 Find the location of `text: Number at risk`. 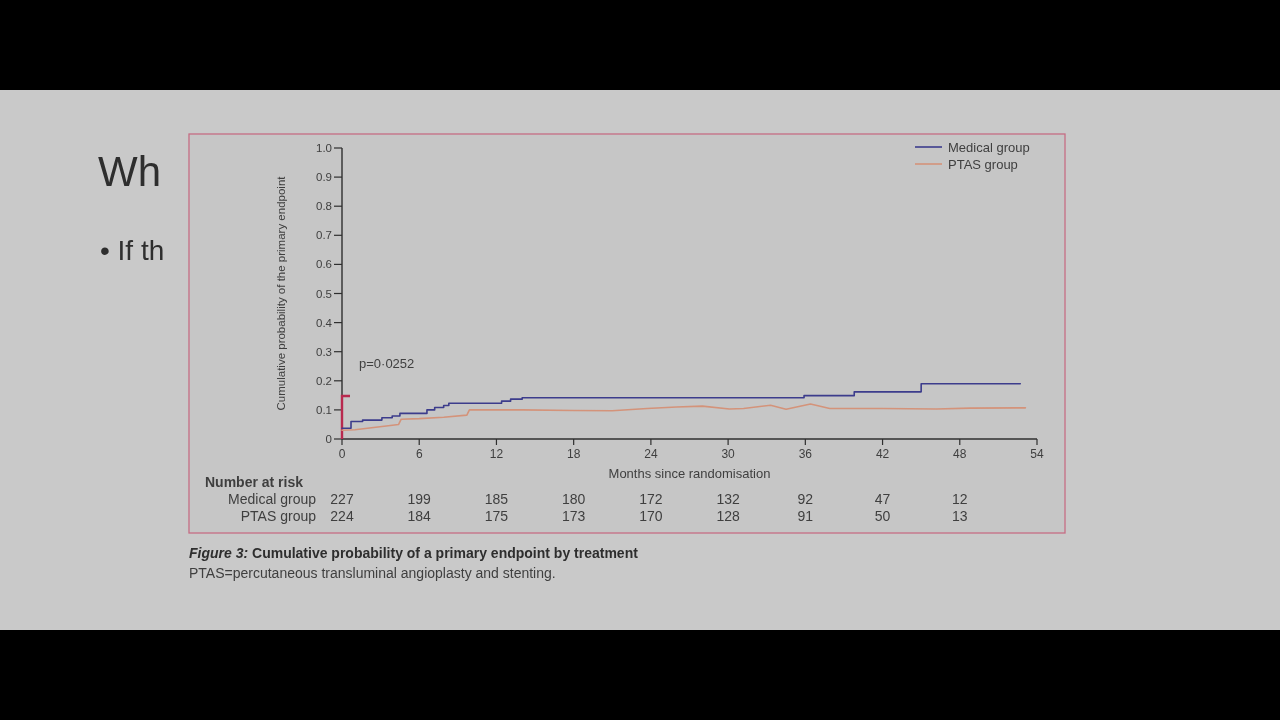

text: Number at risk is located at coordinates (254, 482).